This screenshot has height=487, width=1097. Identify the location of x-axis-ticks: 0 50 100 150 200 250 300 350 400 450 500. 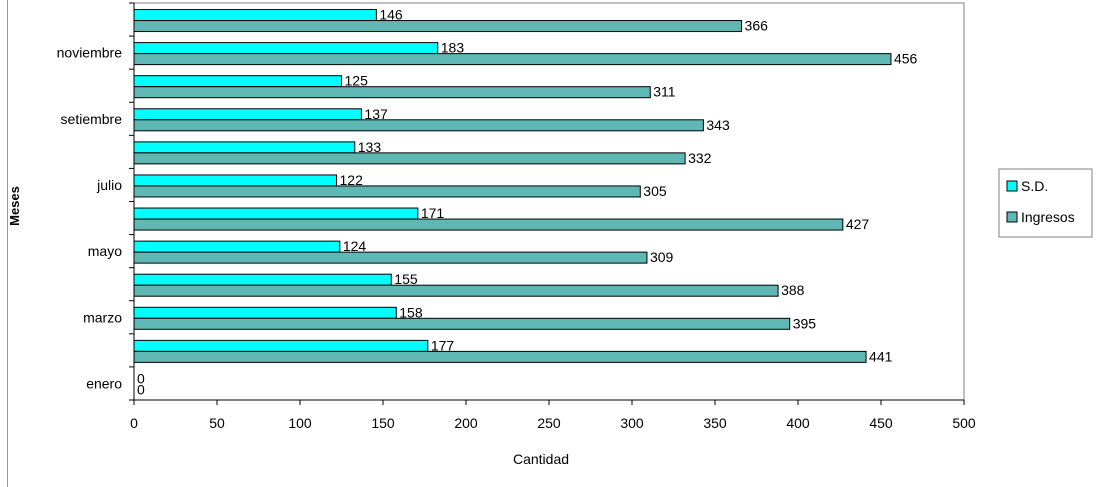
(553, 415).